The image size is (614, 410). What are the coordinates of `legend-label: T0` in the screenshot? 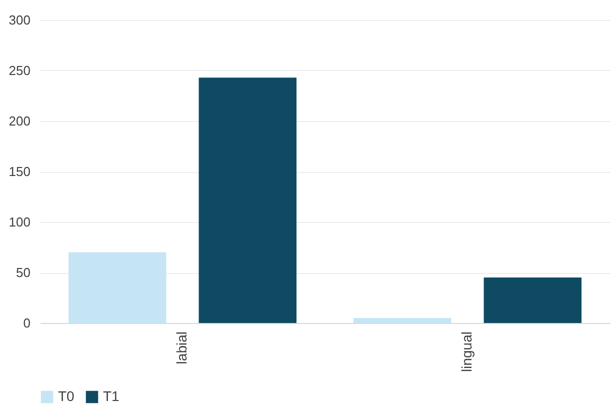 It's located at (66, 396).